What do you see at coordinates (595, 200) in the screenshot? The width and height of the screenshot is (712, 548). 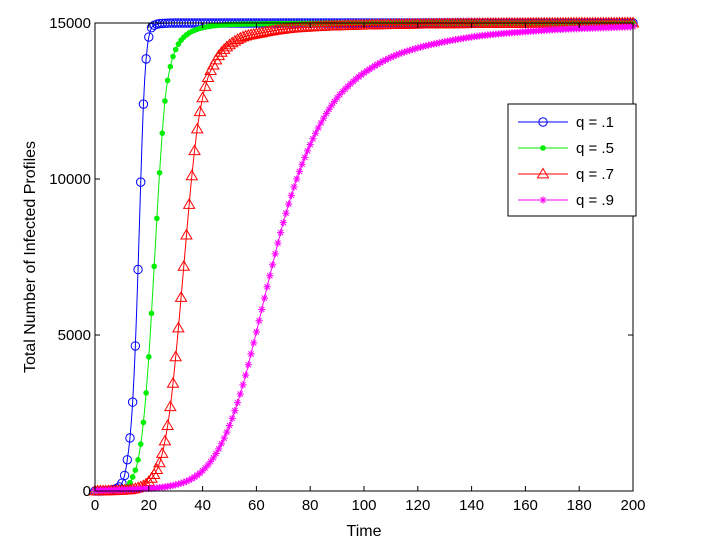 I see `legend-label: q = .9` at bounding box center [595, 200].